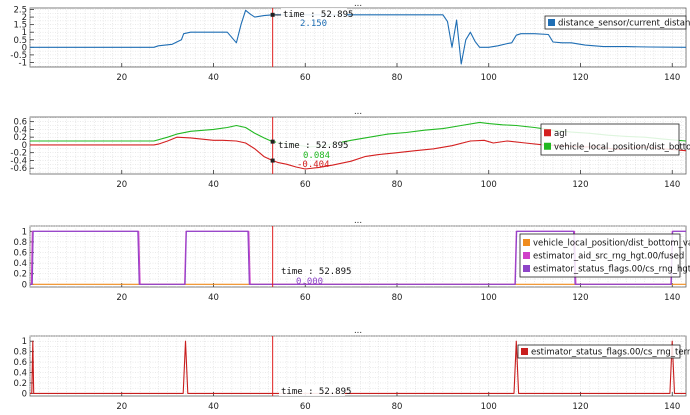  What do you see at coordinates (24, 18) in the screenshot?
I see `y-tick-label: 2` at bounding box center [24, 18].